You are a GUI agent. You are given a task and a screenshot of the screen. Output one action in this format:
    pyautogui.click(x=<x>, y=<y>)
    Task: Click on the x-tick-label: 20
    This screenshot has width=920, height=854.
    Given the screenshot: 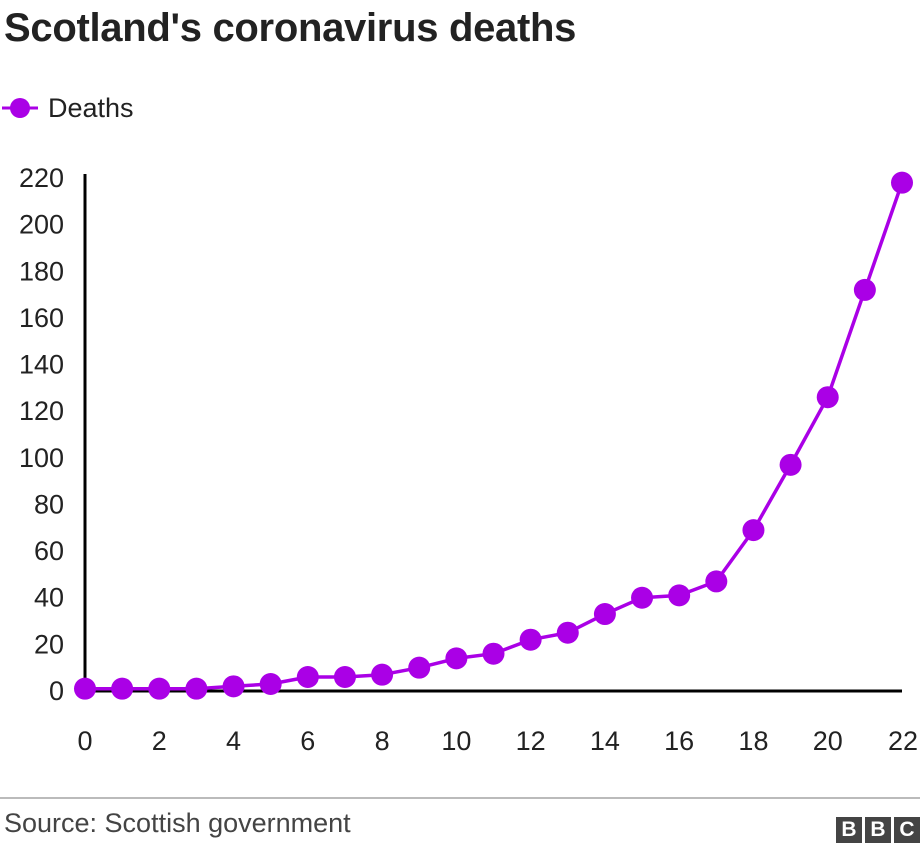 What is the action you would take?
    pyautogui.click(x=828, y=741)
    